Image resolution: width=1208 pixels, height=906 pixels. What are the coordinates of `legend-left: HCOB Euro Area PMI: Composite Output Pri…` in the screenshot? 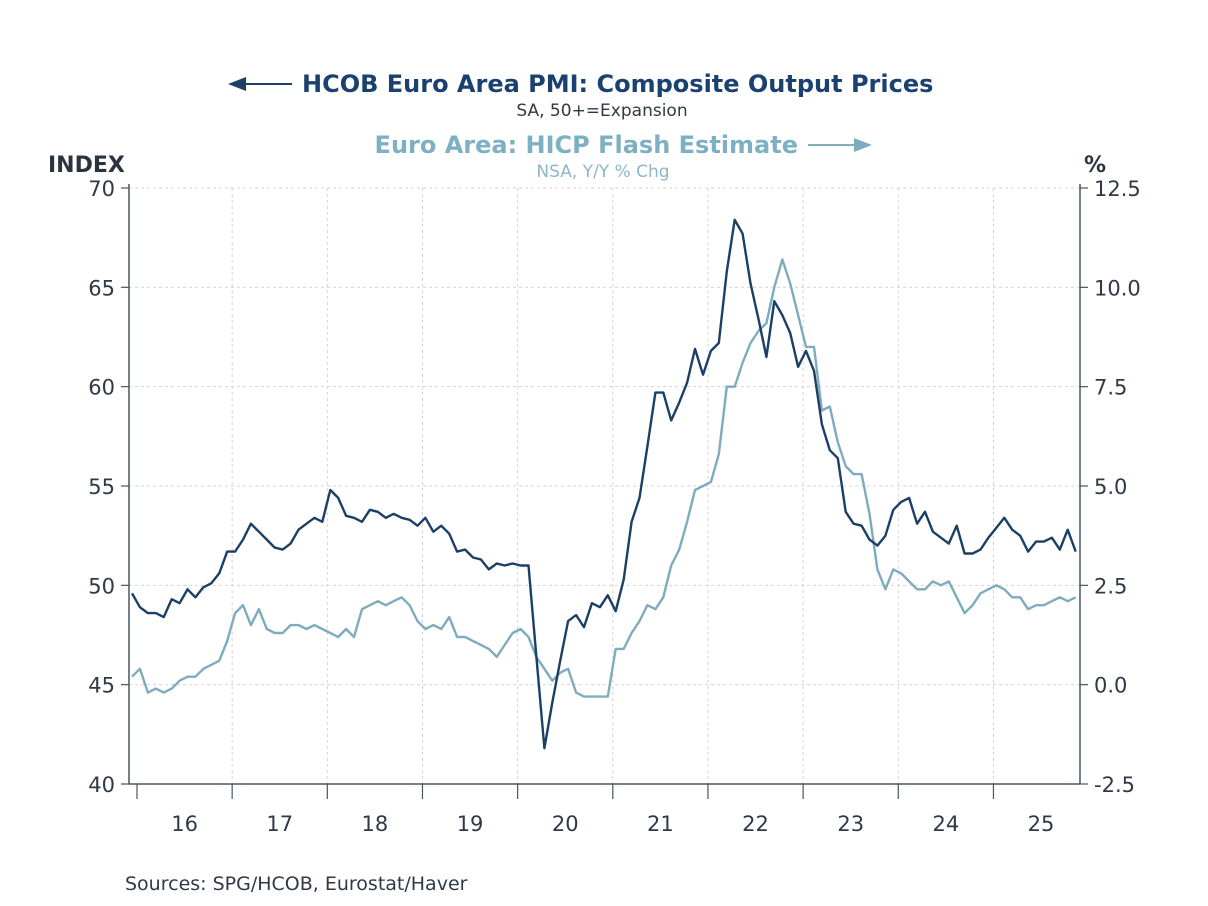 It's located at (580, 95).